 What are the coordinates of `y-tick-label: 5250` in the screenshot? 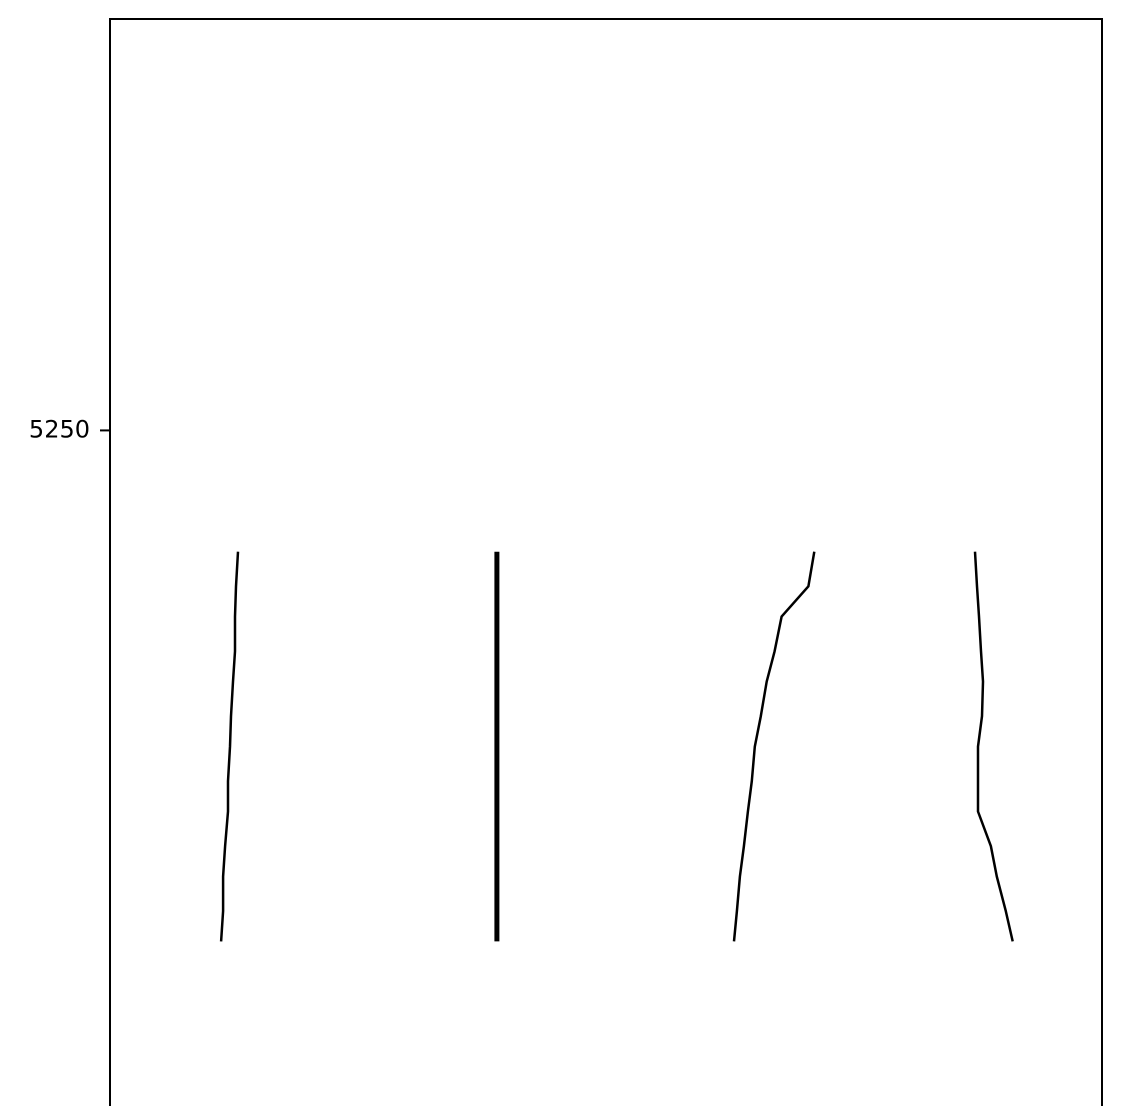 It's located at (59, 429).